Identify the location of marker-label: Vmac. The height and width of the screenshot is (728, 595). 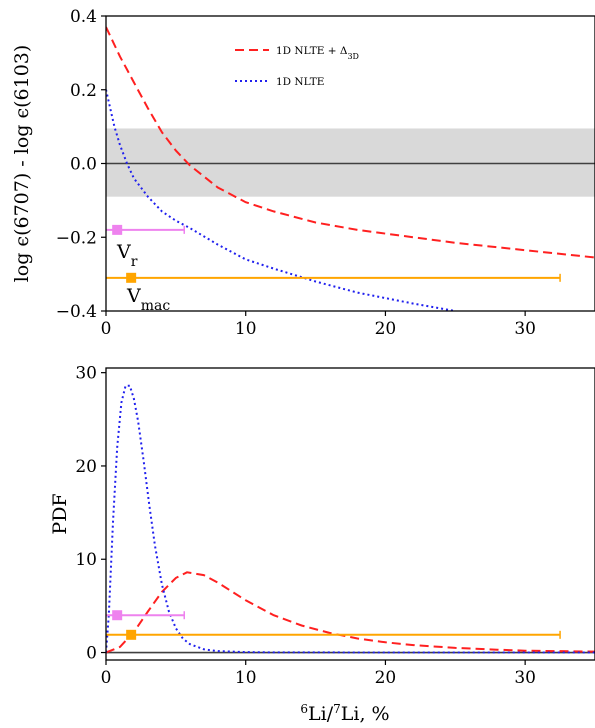
(148, 299).